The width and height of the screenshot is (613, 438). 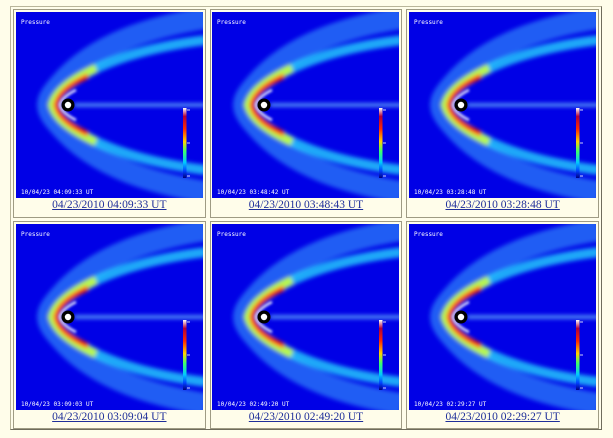 I want to click on timestamp-link: 04/23/2010 02:29:27 UT, so click(x=502, y=416).